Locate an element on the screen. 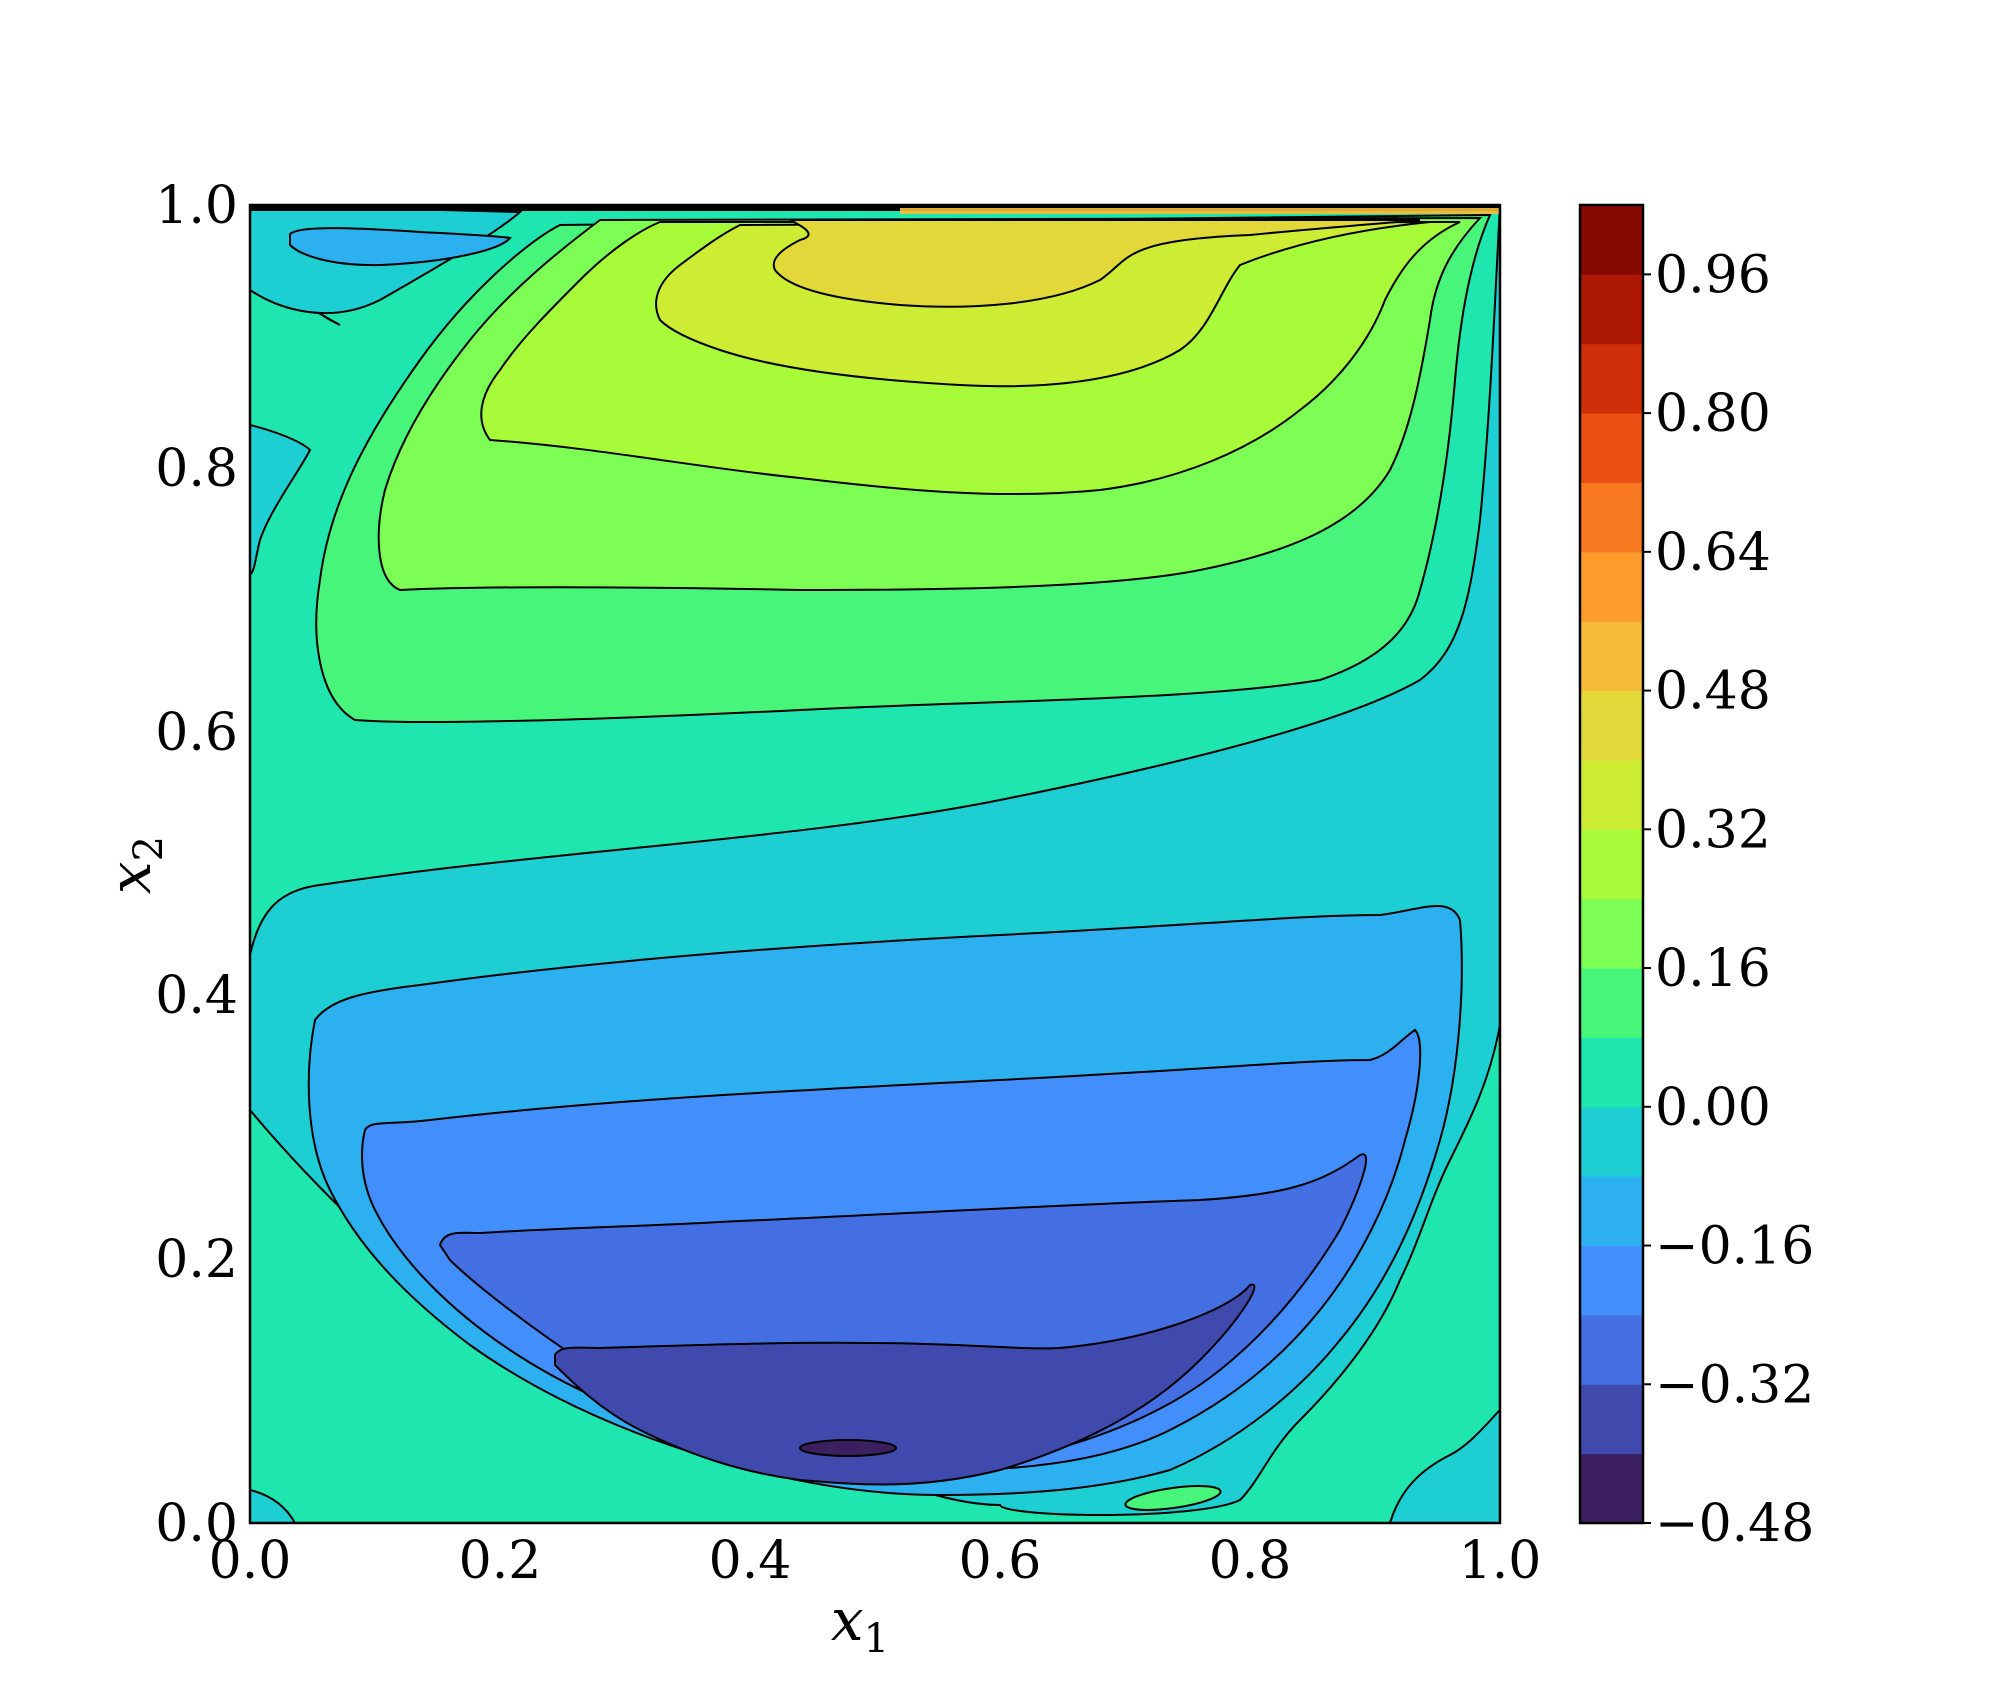 The height and width of the screenshot is (1700, 2000). colorbar-tick-label: 0.00 is located at coordinates (1713, 1108).